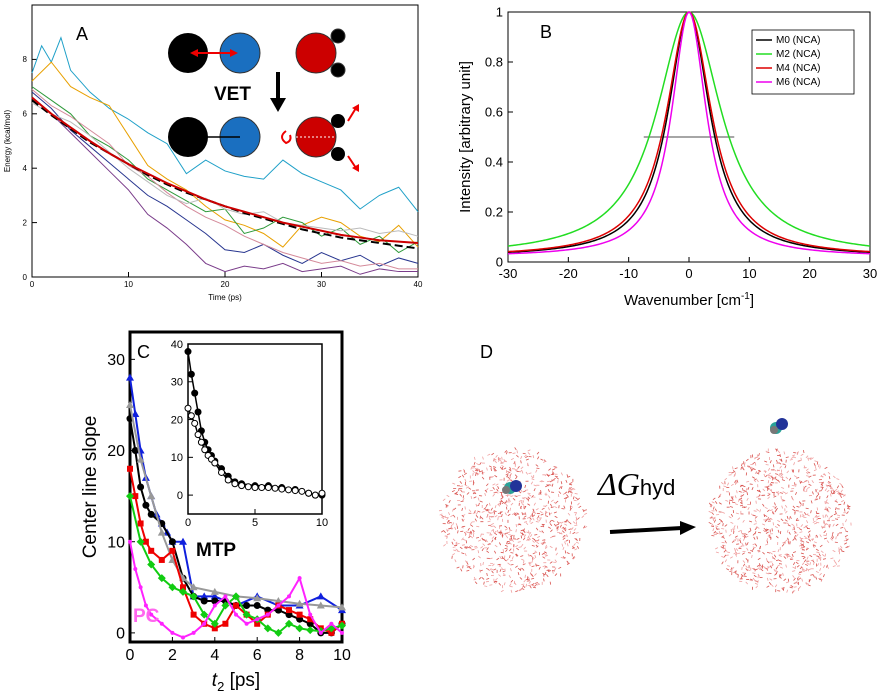  I want to click on red-atom-top, so click(316, 53).